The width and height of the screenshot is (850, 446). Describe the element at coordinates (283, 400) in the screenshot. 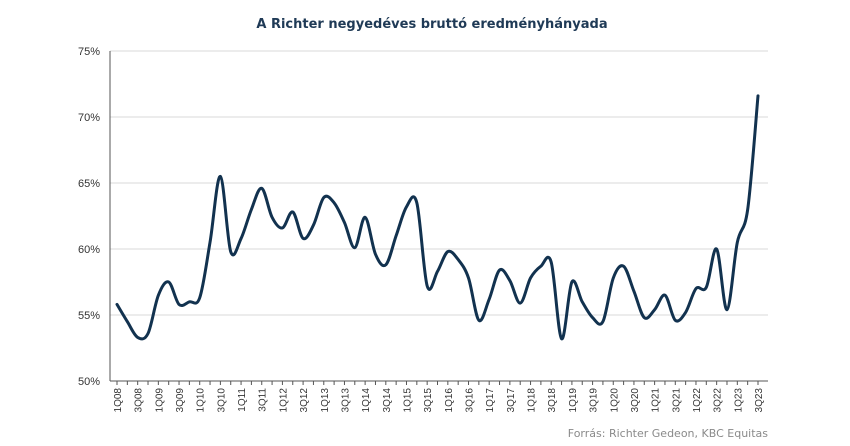

I see `x-tick-label: 1Q12` at that location.